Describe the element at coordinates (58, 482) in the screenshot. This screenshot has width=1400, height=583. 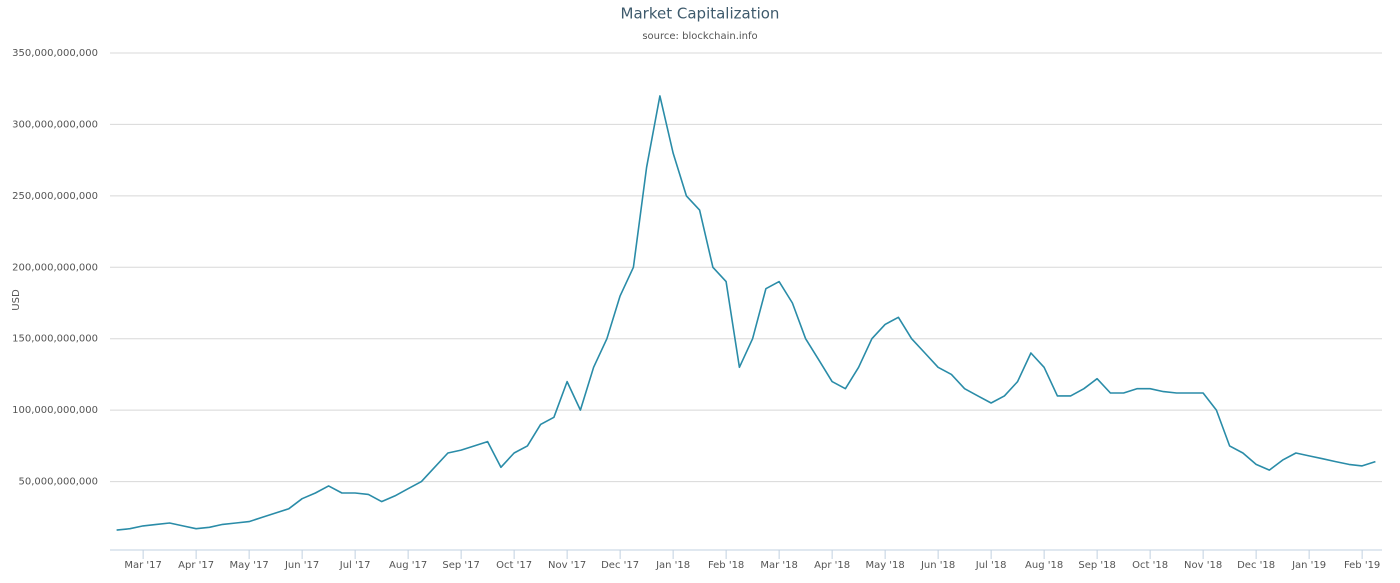
I see `y-tick-label: 50,000,000,000` at that location.